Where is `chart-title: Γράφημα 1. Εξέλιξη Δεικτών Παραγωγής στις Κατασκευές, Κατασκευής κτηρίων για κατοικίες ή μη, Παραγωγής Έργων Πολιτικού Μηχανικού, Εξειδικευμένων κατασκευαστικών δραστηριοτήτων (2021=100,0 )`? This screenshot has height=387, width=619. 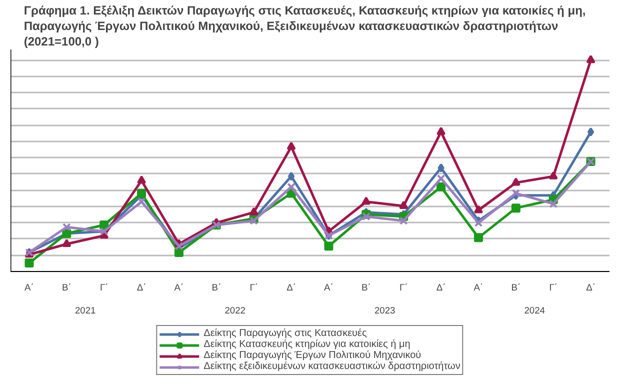
chart-title: Γράφημα 1. Εξέλιξη Δεικτών Παραγωγής στις Κατασκευές, Κατασκευής κτηρίων για κατοικίες ή μη, Παραγωγής Έργων Πολιτικού Μηχανικού, Εξειδικευμένων κατασκευαστικών δραστηριοτήτων (2021=100,0 ) is located at coordinates (305, 26).